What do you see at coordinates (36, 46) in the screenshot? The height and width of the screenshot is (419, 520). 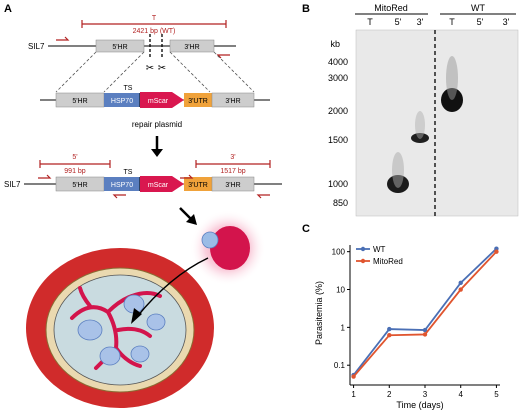 I see `locus-label-wt: SIL7` at bounding box center [36, 46].